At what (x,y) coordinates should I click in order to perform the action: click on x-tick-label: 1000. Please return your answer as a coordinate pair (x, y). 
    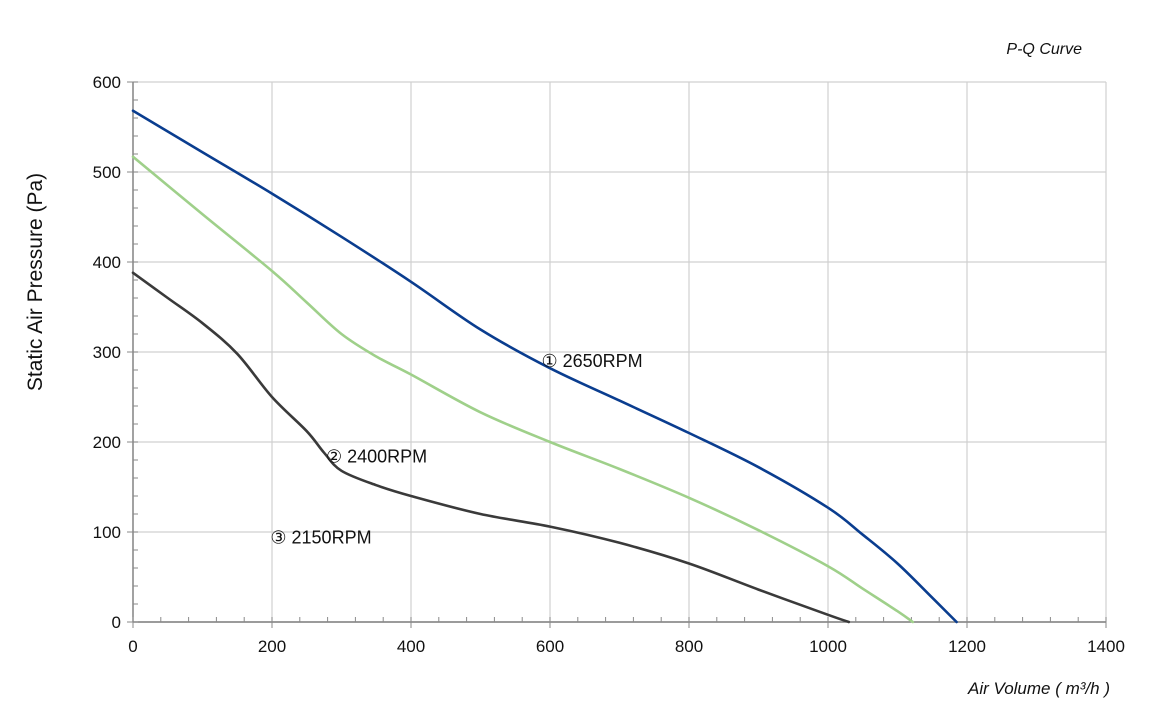
    Looking at the image, I should click on (828, 646).